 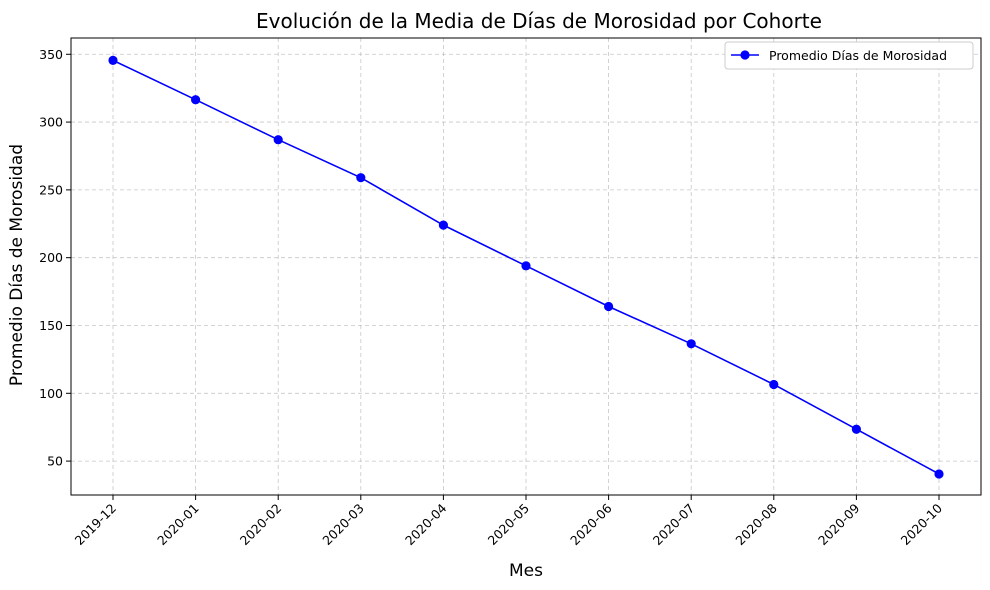 I want to click on x-tick-label: 2019-12, so click(x=96, y=525).